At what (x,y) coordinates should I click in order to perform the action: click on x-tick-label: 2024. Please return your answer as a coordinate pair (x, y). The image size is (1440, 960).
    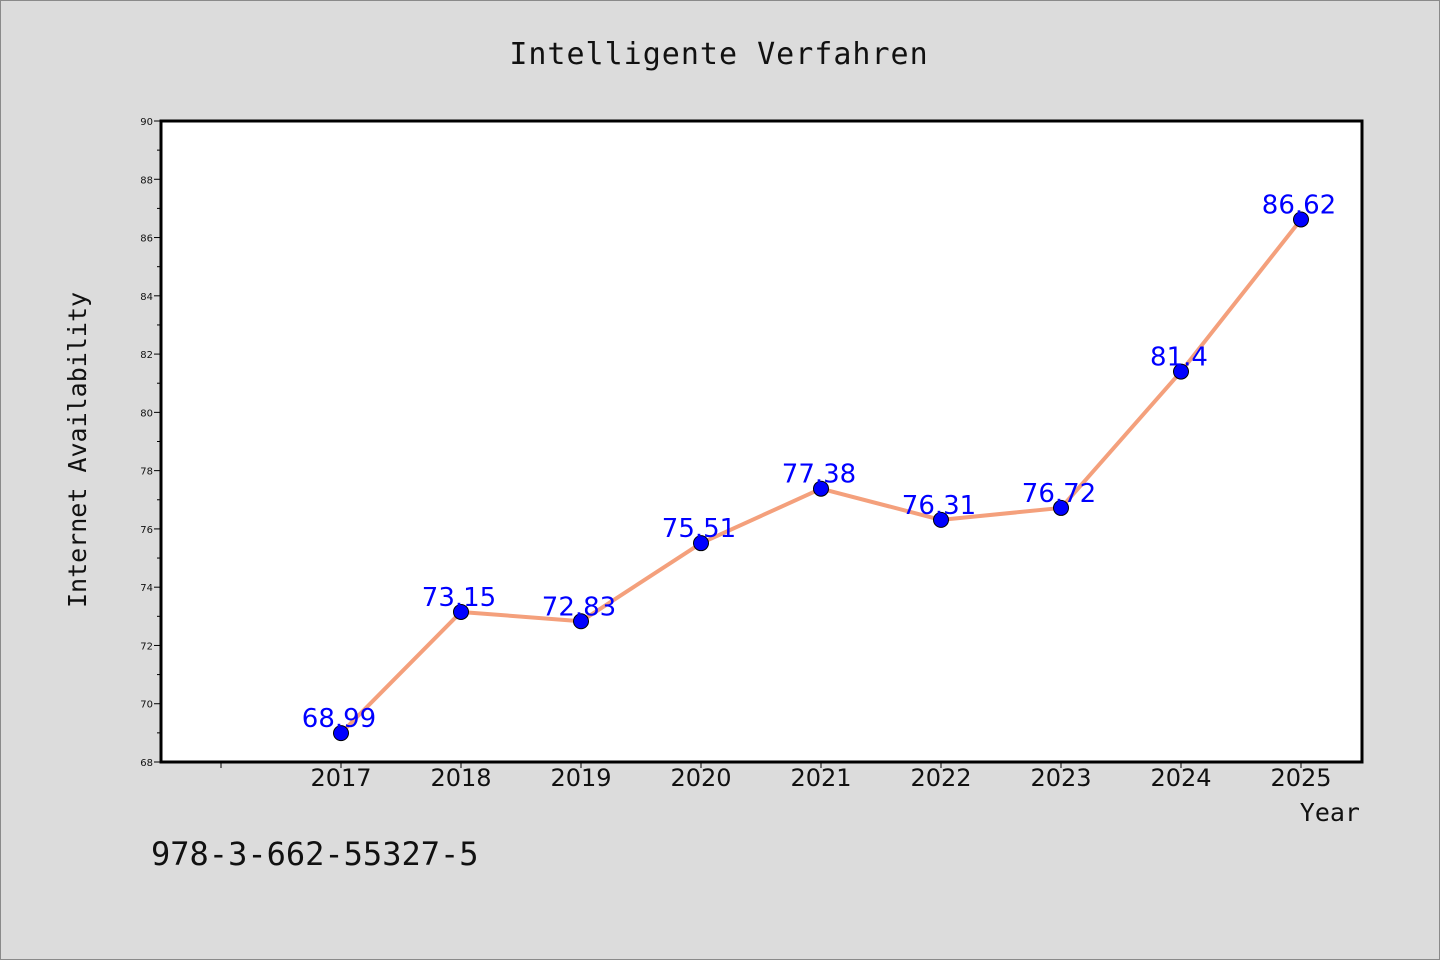
    Looking at the image, I should click on (1180, 778).